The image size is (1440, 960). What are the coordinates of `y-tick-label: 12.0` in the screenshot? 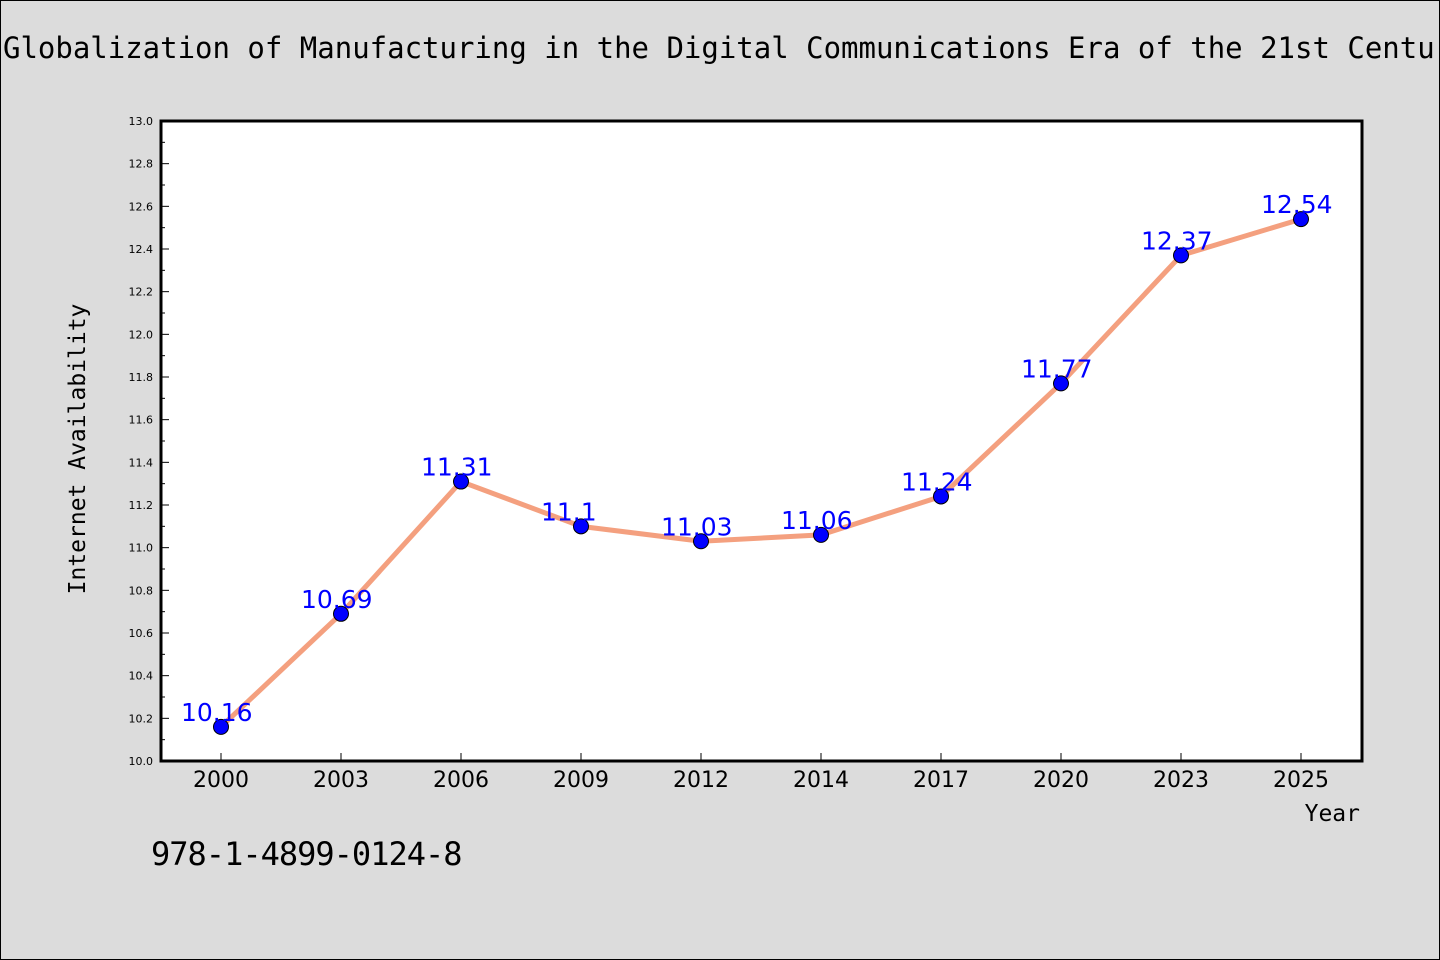 It's located at (141, 334).